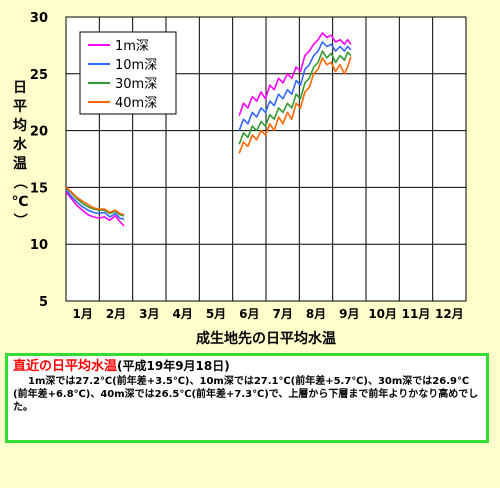 Image resolution: width=500 pixels, height=488 pixels. What do you see at coordinates (116, 314) in the screenshot?
I see `x-tick-label: 2月` at bounding box center [116, 314].